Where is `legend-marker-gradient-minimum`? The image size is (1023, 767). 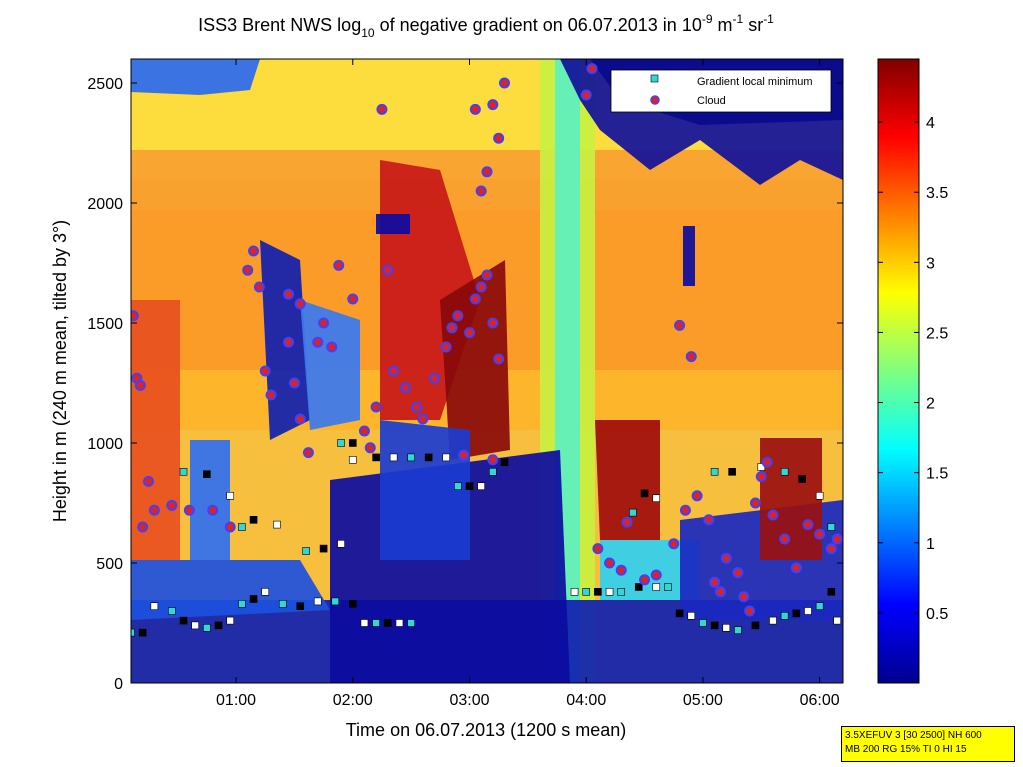
legend-marker-gradient-minimum is located at coordinates (654, 78).